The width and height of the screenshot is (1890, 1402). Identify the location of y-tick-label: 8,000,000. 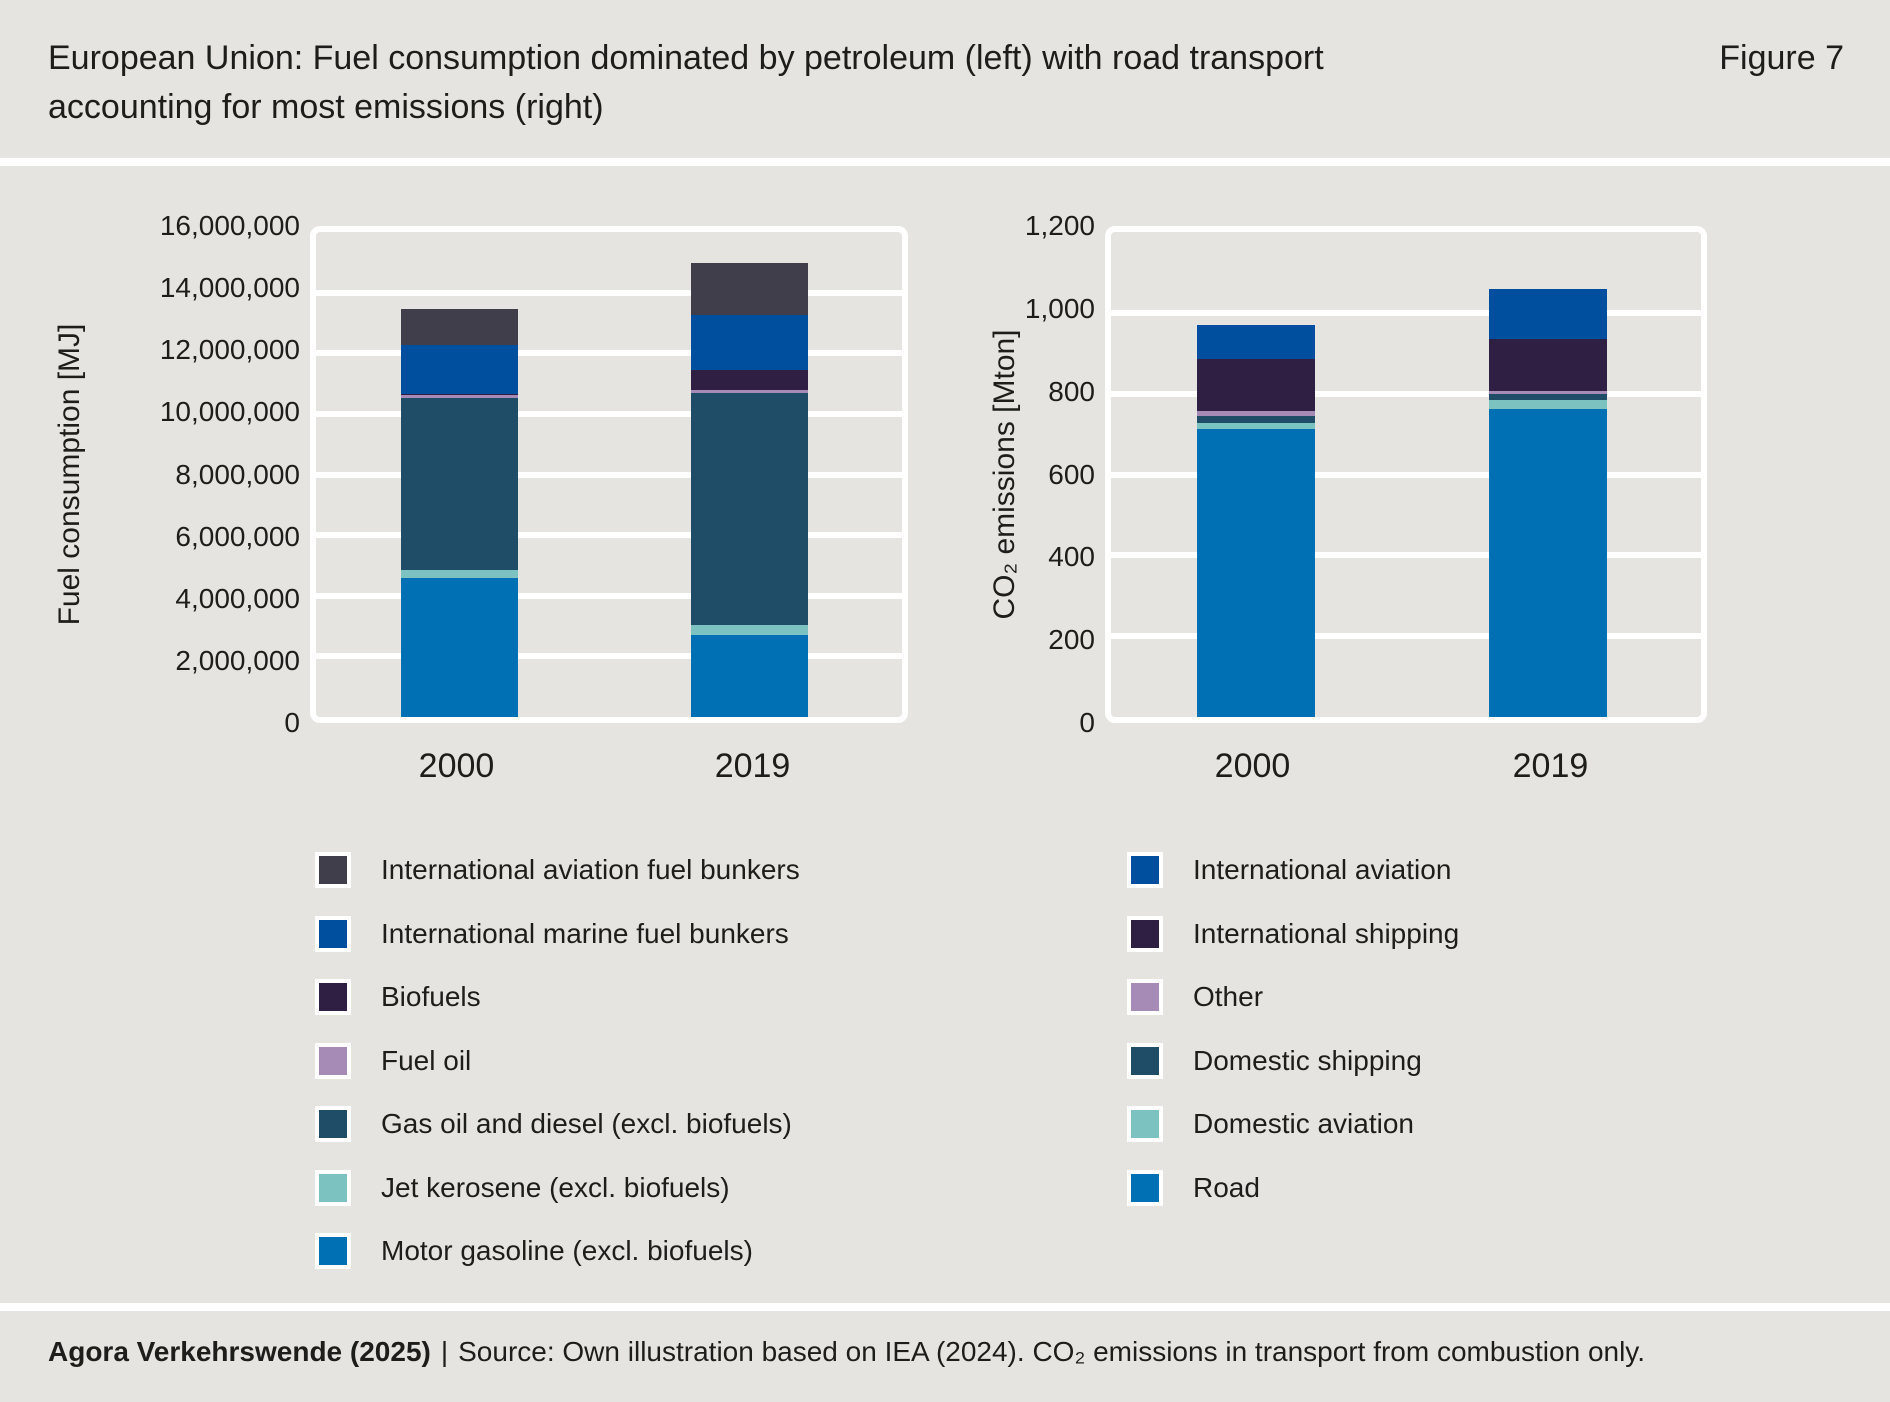
(237, 474).